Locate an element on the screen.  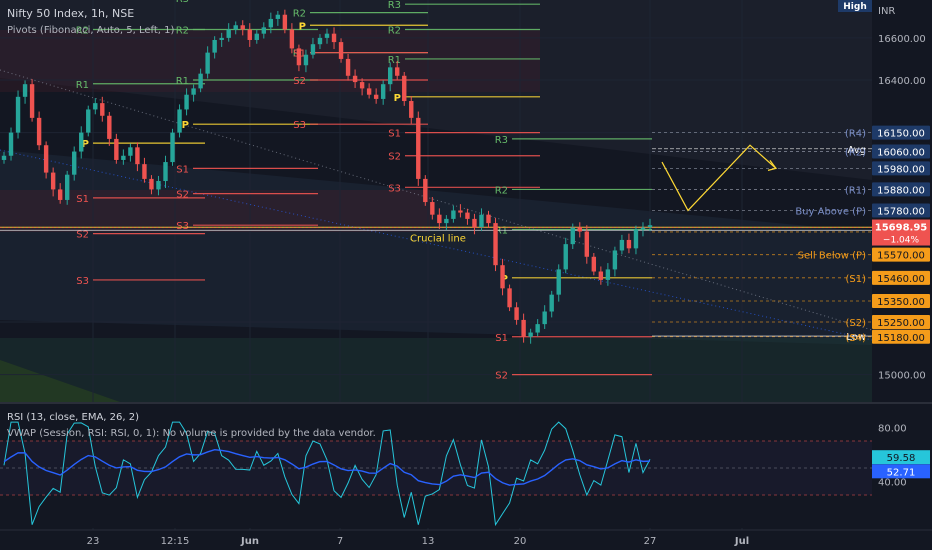
level-tag: Sell Below (P) is located at coordinates (832, 256).